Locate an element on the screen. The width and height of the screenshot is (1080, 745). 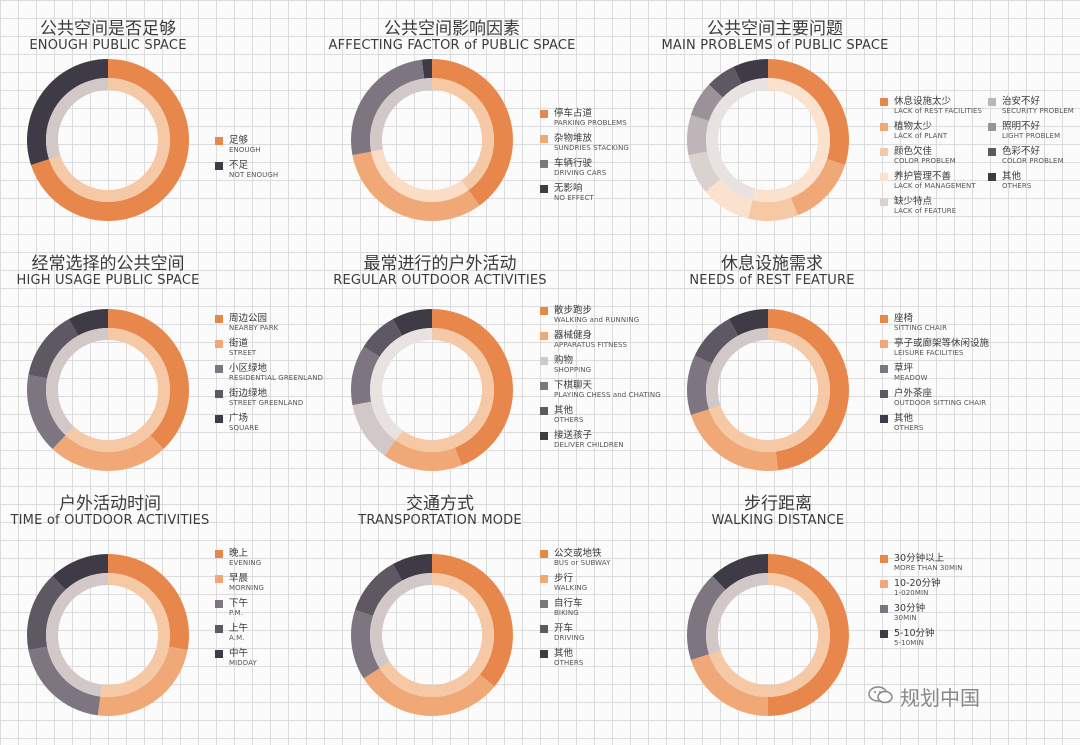
legend-label-cn: 5-10分钟 is located at coordinates (914, 633).